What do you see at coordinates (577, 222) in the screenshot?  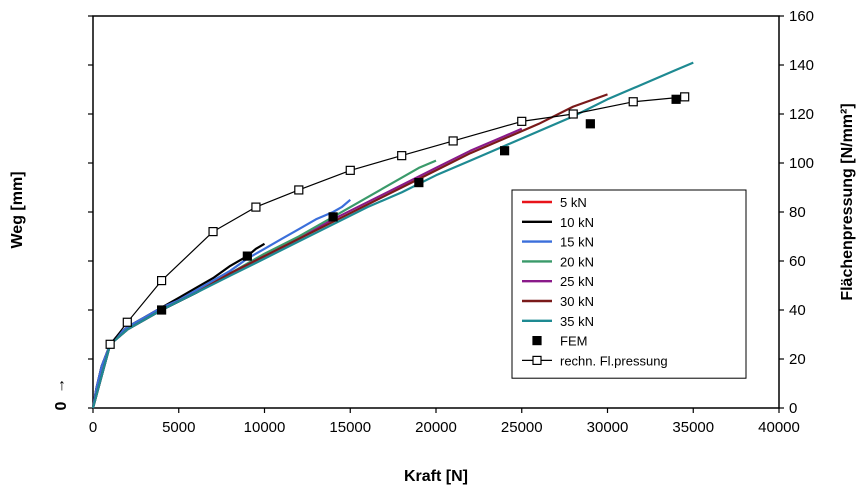 I see `legend-label: 10 kN` at bounding box center [577, 222].